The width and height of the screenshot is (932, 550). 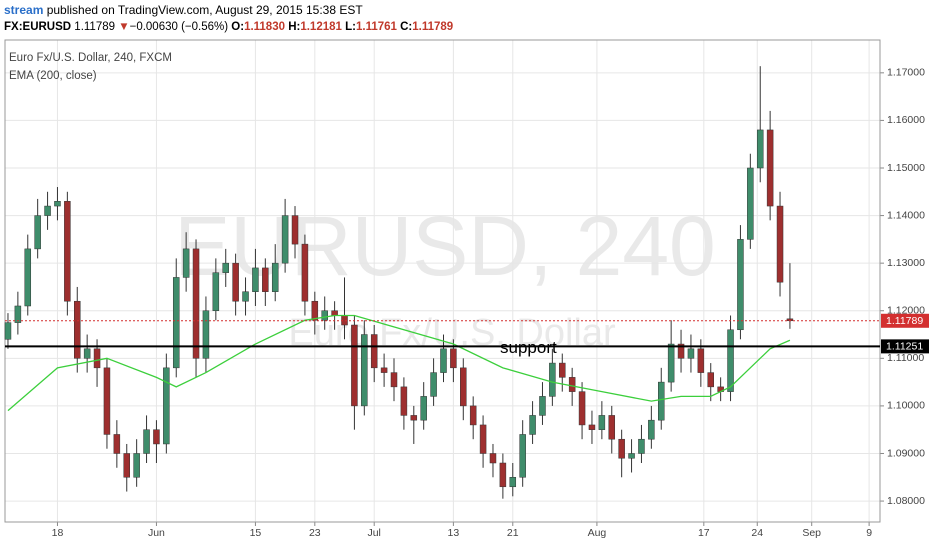 What do you see at coordinates (24, 10) in the screenshot?
I see `author: stream` at bounding box center [24, 10].